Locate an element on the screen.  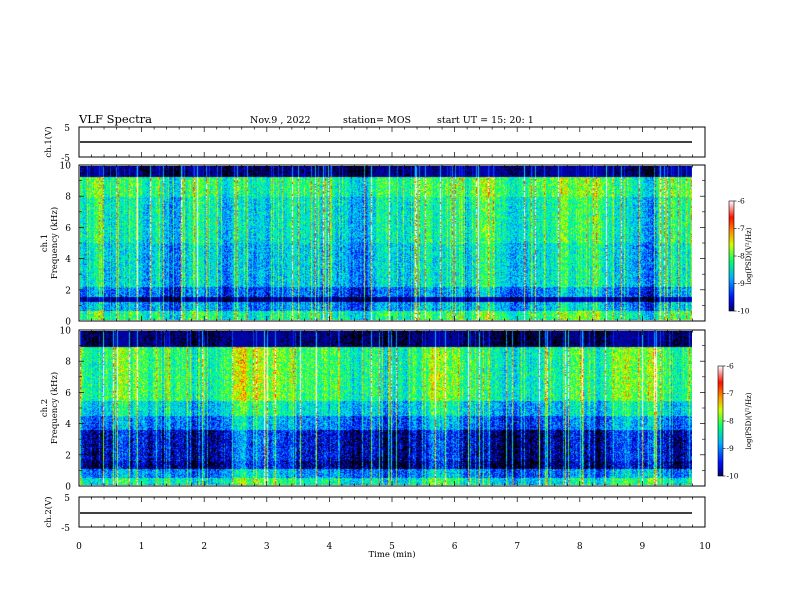
time-axis-label: Time (min) is located at coordinates (391, 554).